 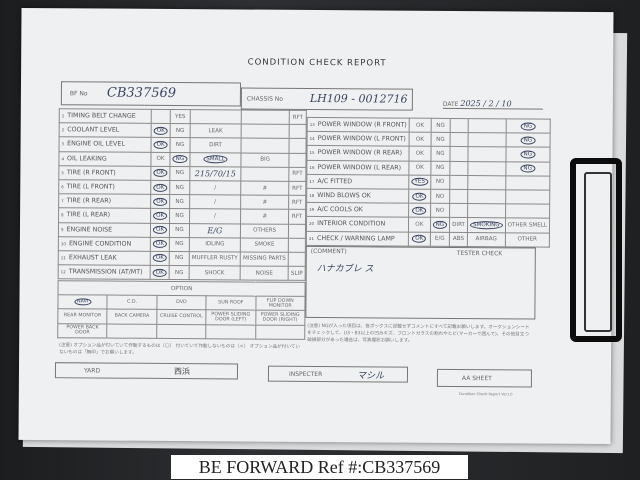 I want to click on option-value: POWER BACK DOOR, so click(x=82, y=330).